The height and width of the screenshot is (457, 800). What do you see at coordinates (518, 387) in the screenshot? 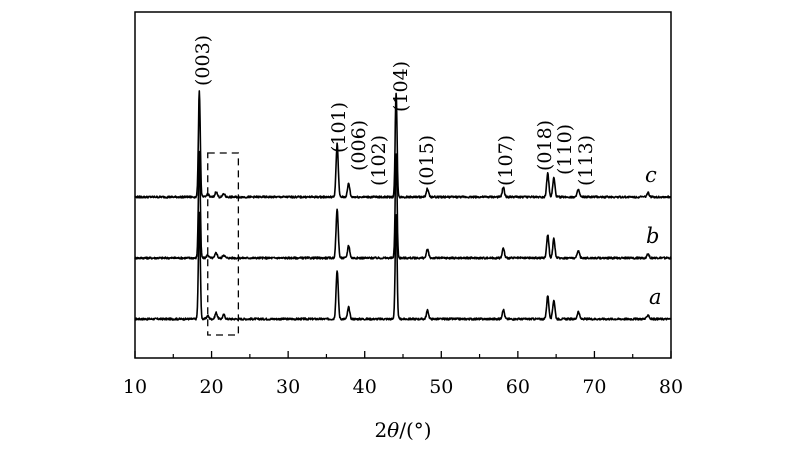
I see `x-tick-label: 60` at bounding box center [518, 387].